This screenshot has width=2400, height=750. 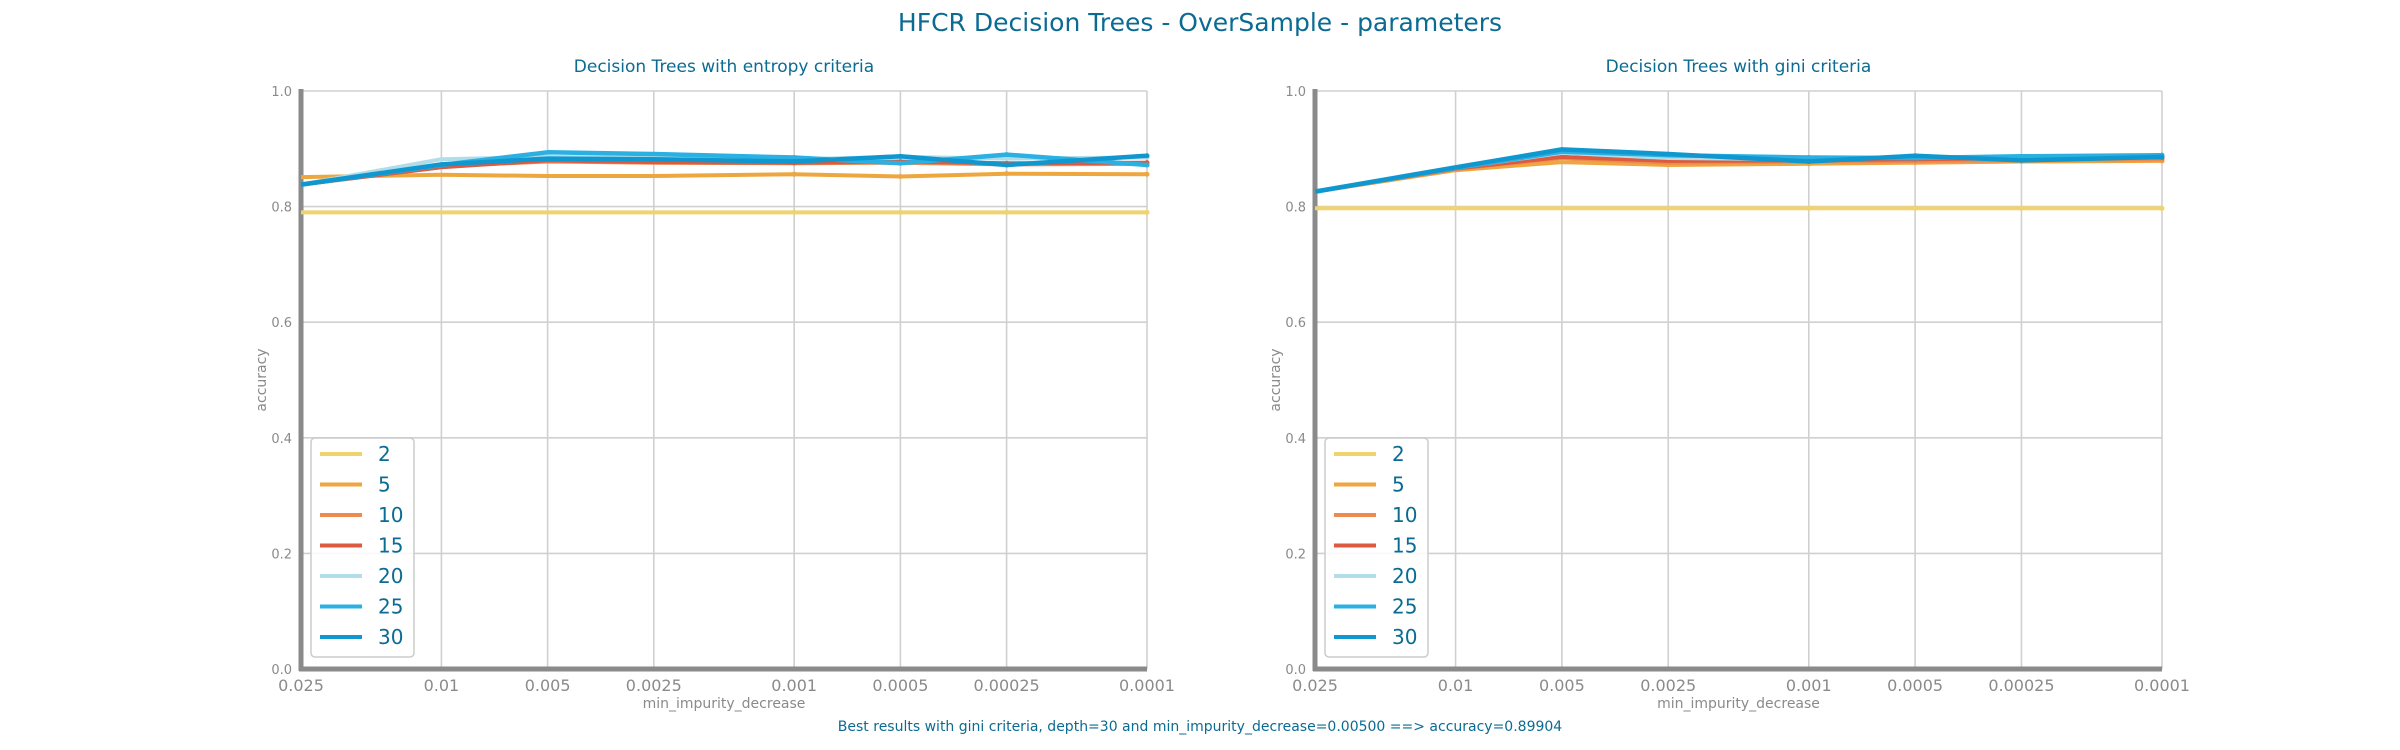 I want to click on subplot-title: Decision Trees with entropy criteria, so click(x=724, y=67).